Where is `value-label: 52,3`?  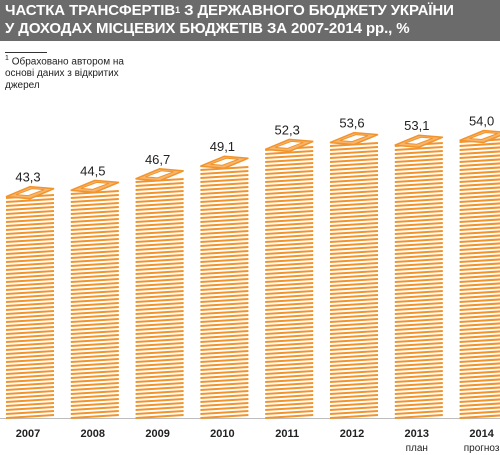 value-label: 52,3 is located at coordinates (287, 129).